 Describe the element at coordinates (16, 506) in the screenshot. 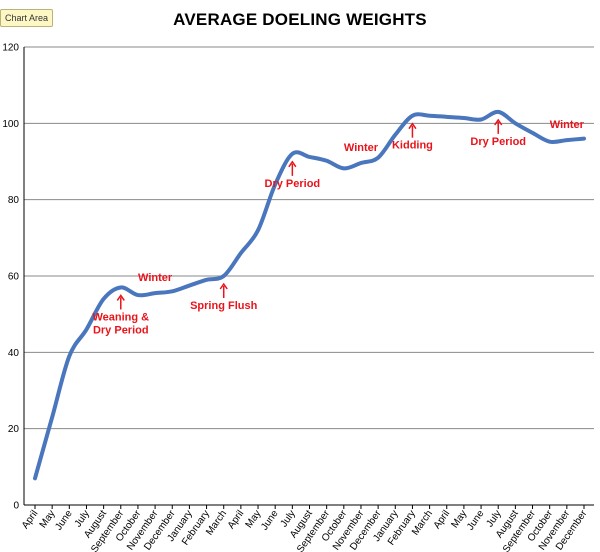

I see `y-tick-label: 0` at that location.